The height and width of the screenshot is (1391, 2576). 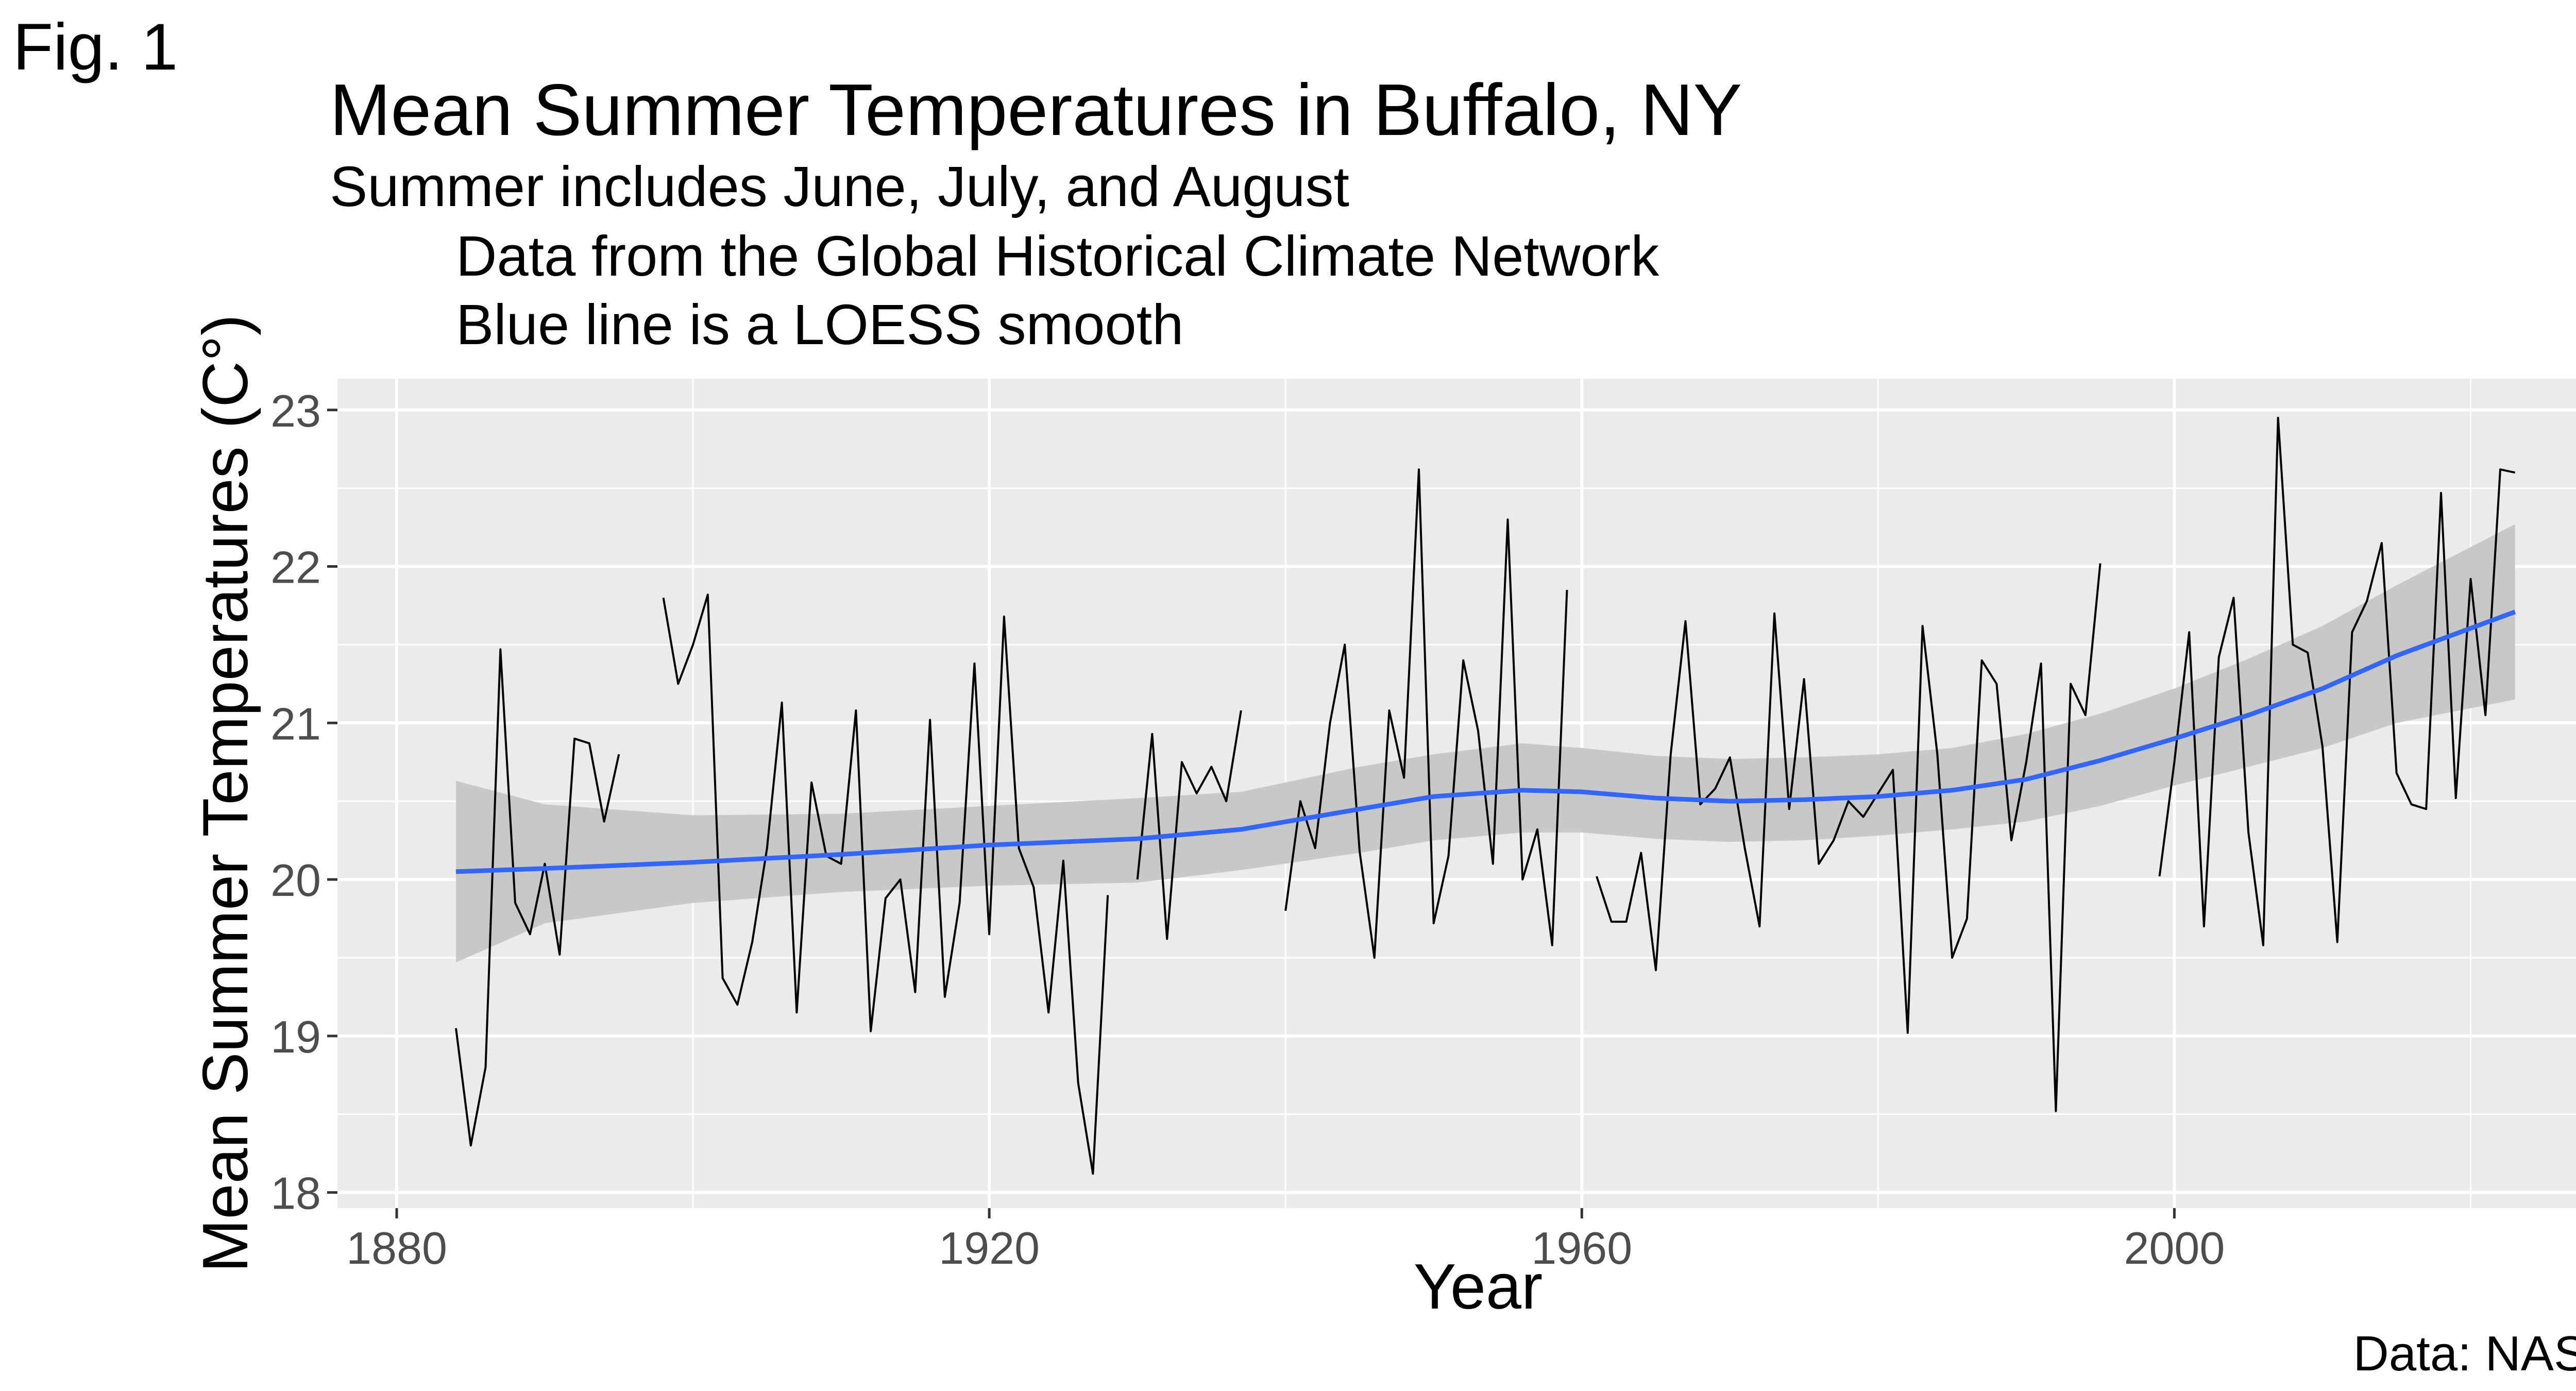 I want to click on chart-subtitle-line-1: Summer includes June, July, and August, so click(x=839, y=186).